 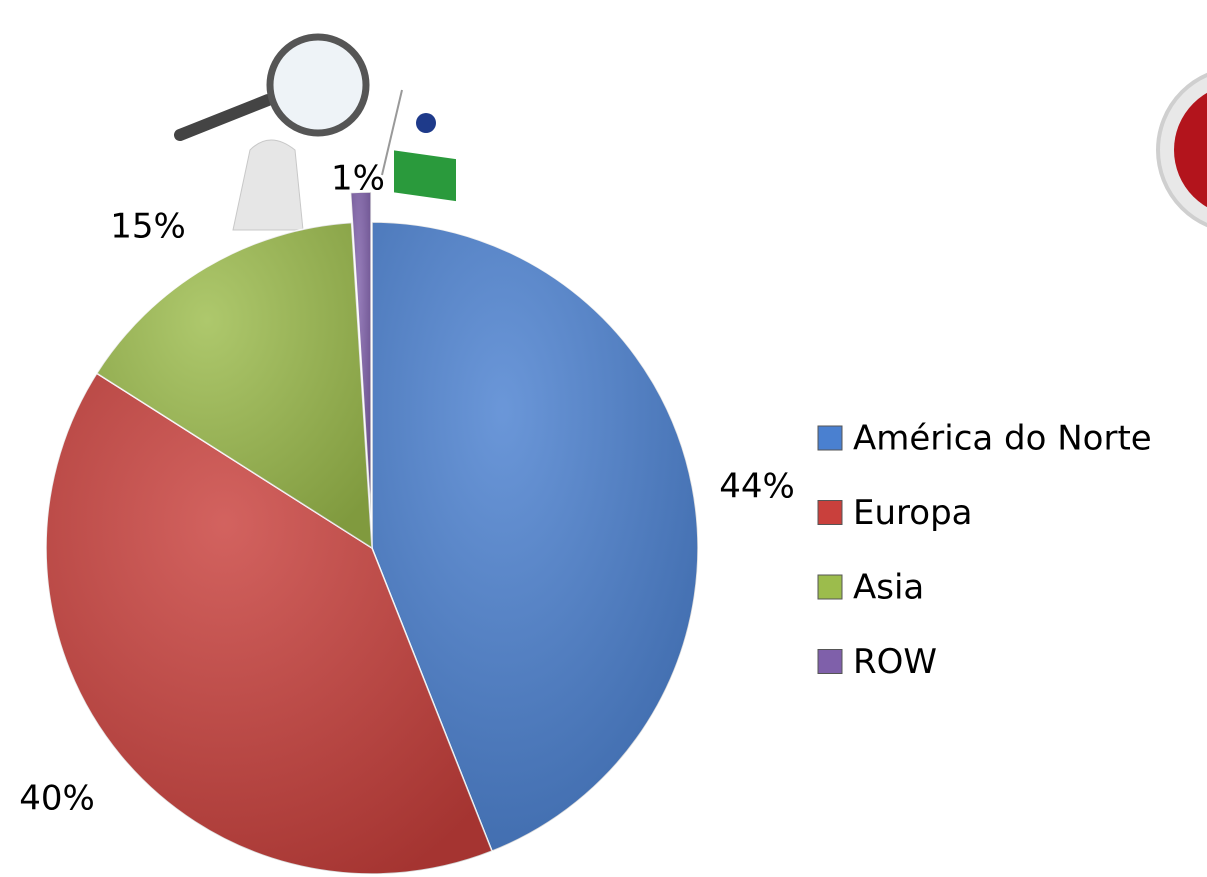 What do you see at coordinates (912, 513) in the screenshot?
I see `legend-label: Europa` at bounding box center [912, 513].